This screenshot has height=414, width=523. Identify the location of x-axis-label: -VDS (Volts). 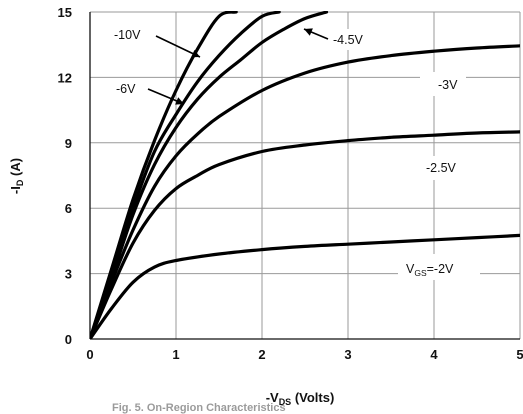
(300, 398).